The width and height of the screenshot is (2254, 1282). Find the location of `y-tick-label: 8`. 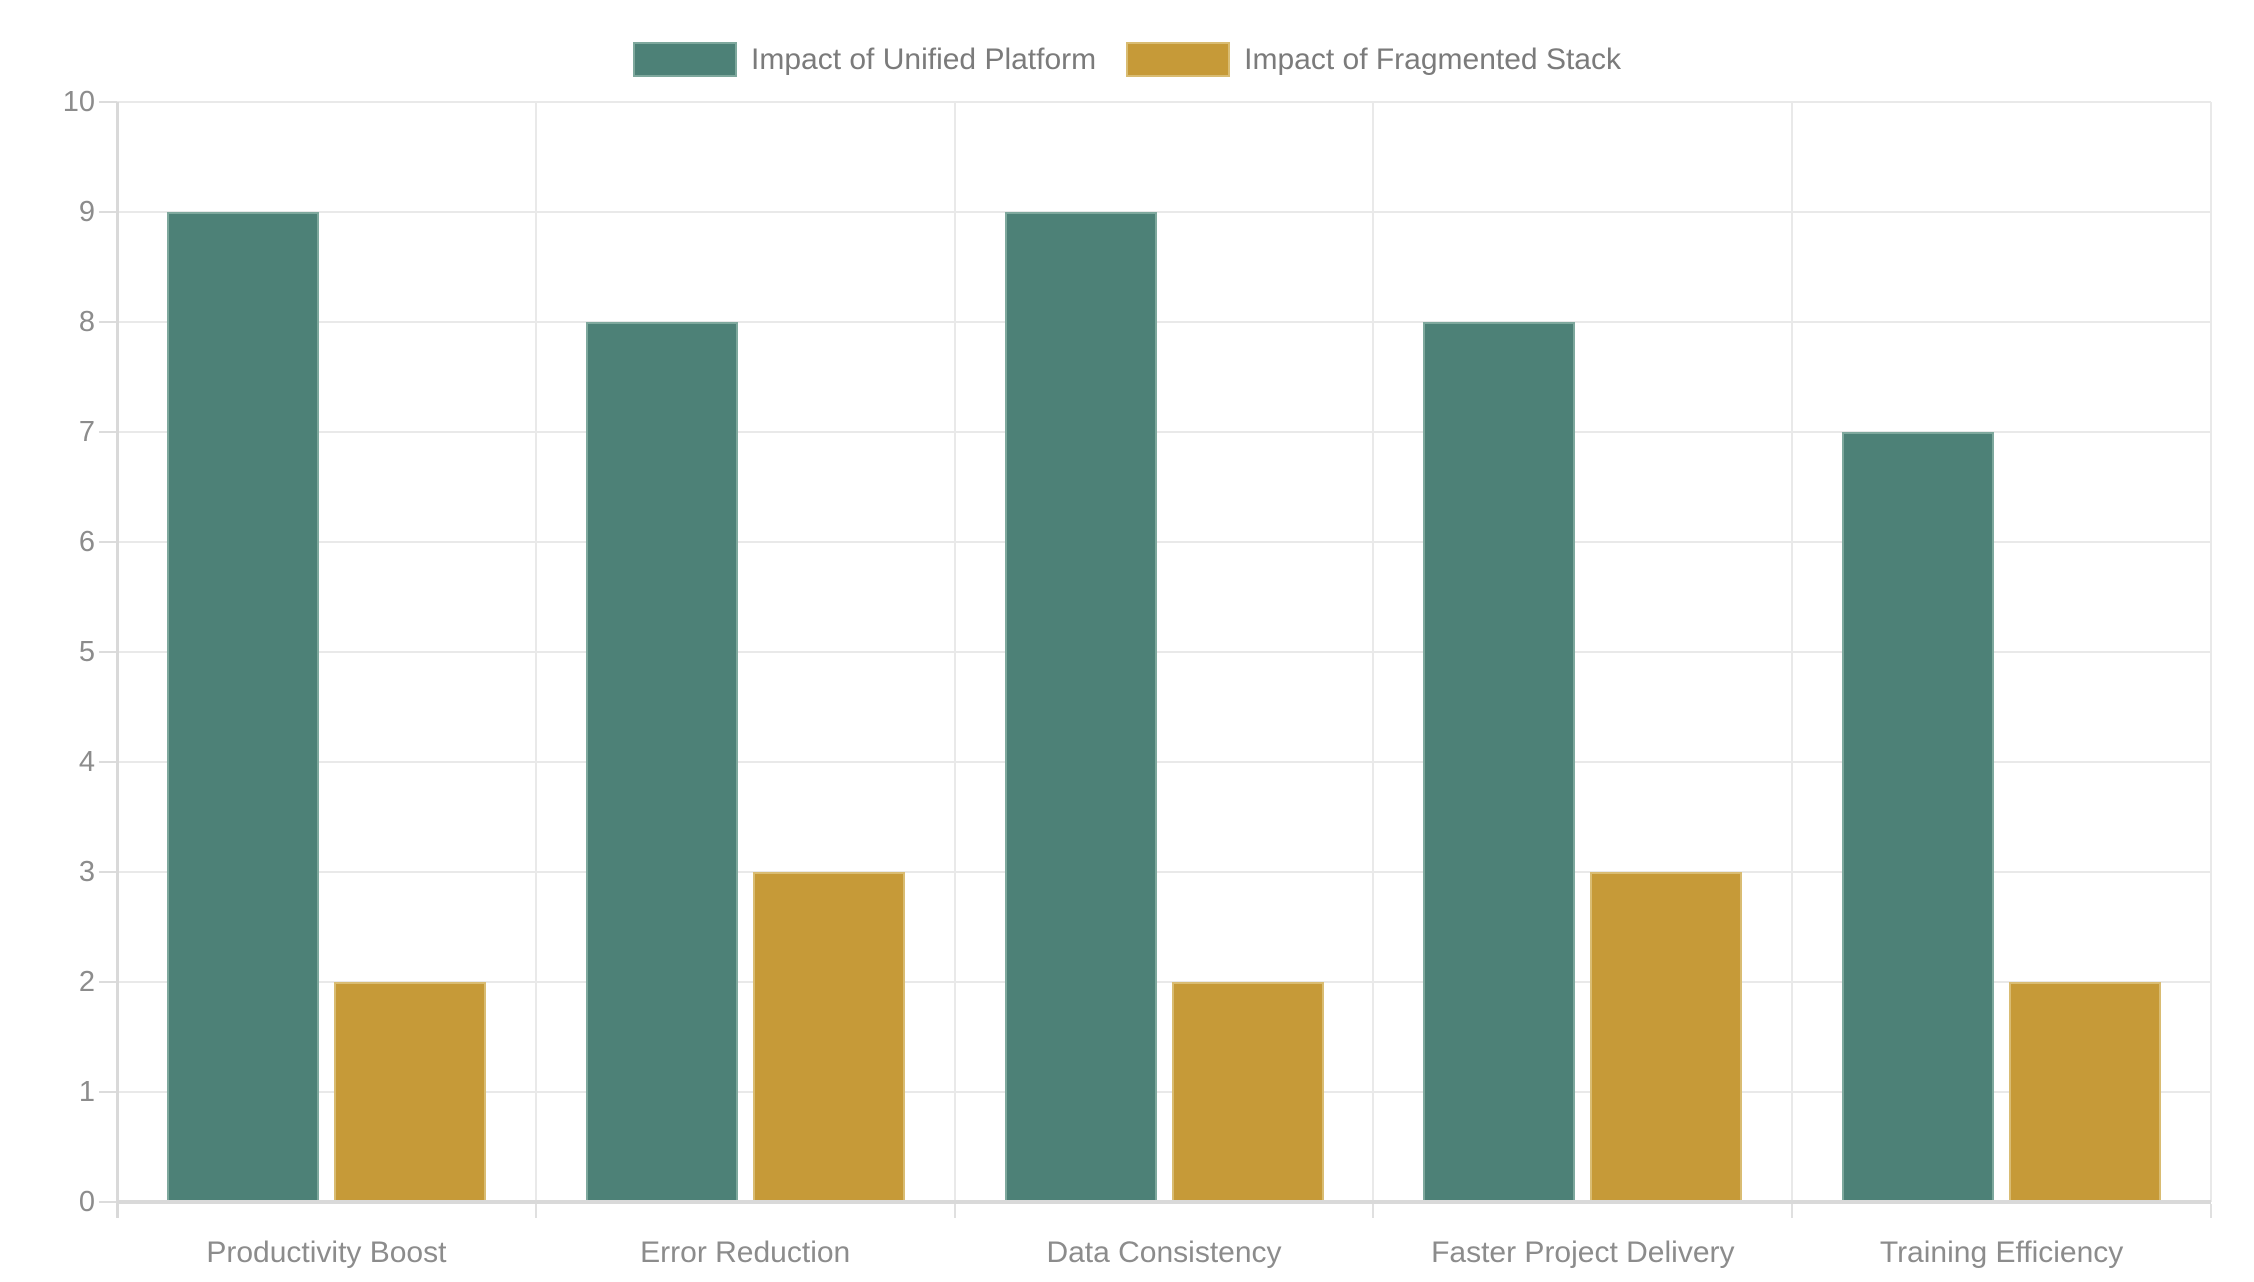

y-tick-label: 8 is located at coordinates (86, 322).